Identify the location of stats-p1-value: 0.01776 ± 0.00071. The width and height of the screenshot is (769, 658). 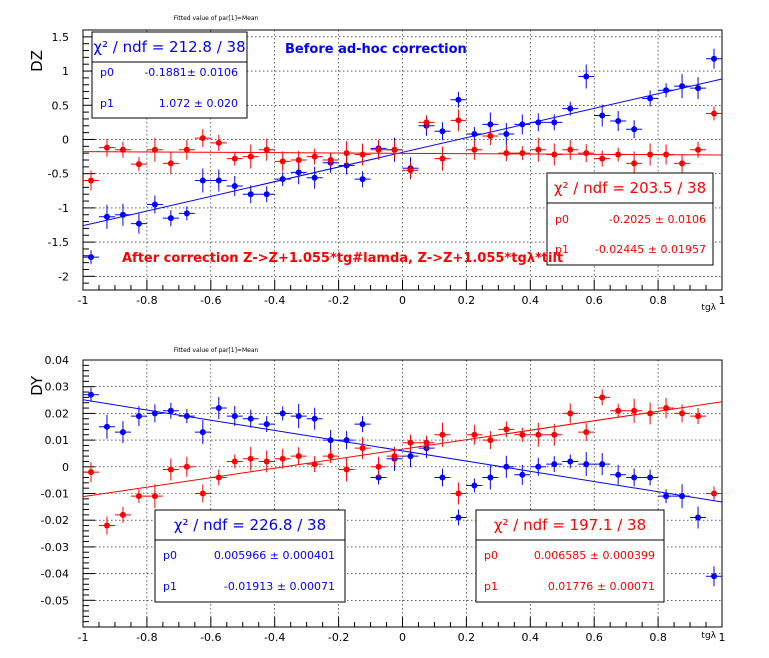
(601, 586).